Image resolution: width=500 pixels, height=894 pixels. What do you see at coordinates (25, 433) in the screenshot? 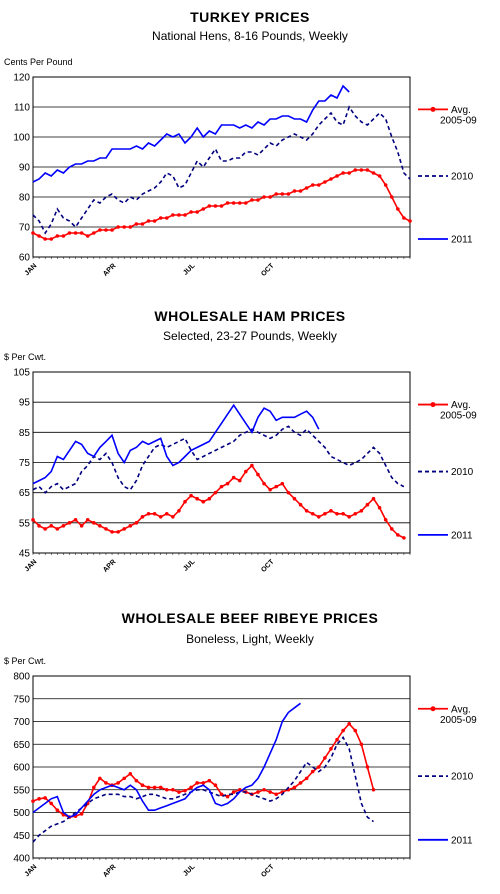
I see `y-tick-label: 85` at bounding box center [25, 433].